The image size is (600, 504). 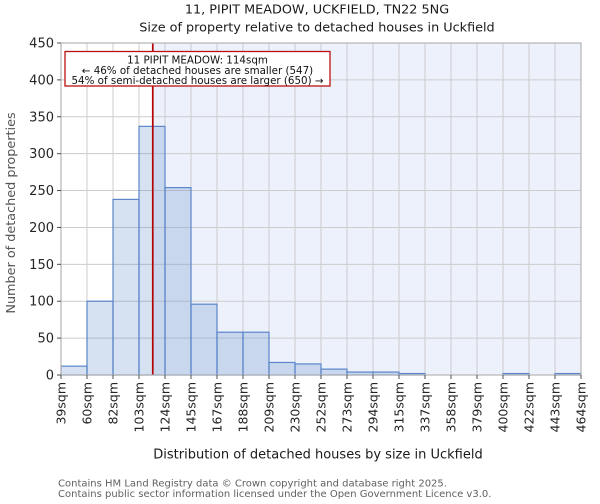 I want to click on y-tick-label: 400, so click(x=41, y=80).